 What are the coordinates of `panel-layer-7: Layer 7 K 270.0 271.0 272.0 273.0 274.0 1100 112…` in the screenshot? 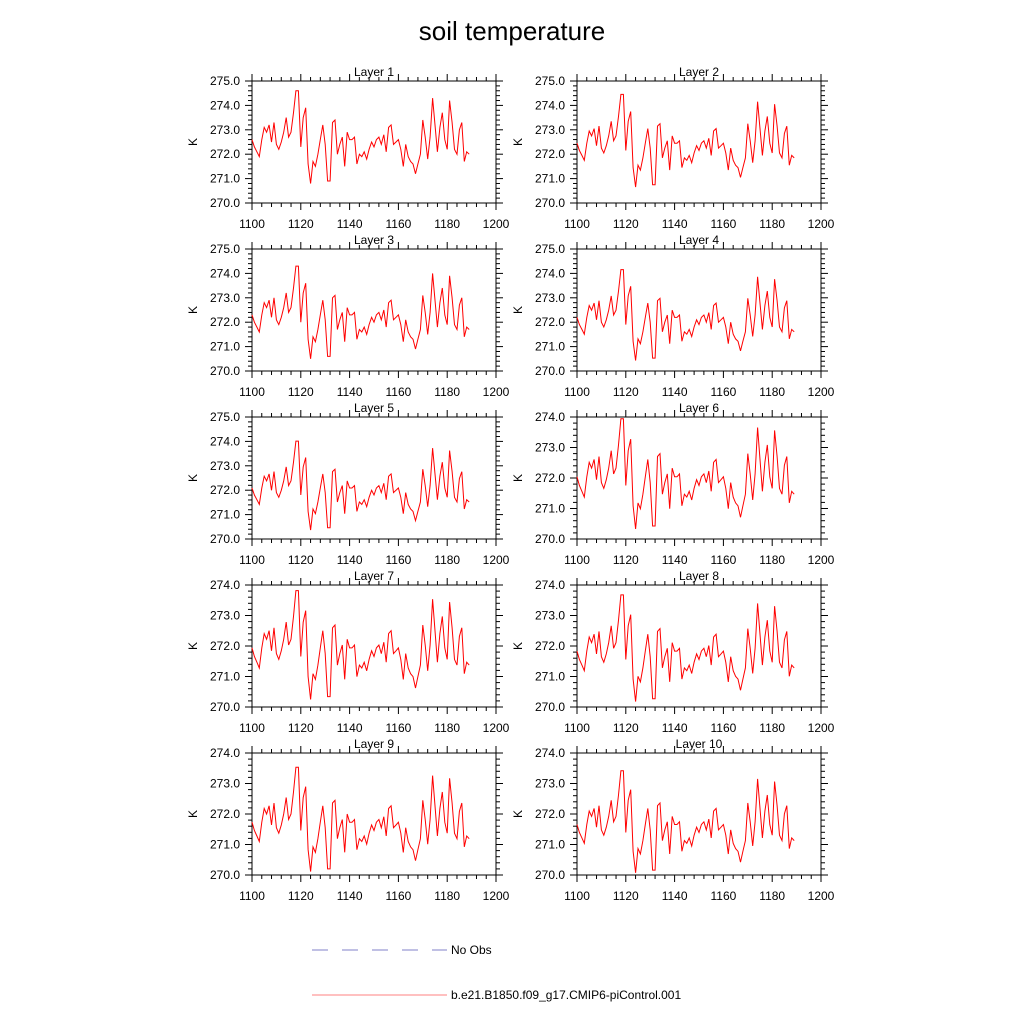 It's located at (348, 652).